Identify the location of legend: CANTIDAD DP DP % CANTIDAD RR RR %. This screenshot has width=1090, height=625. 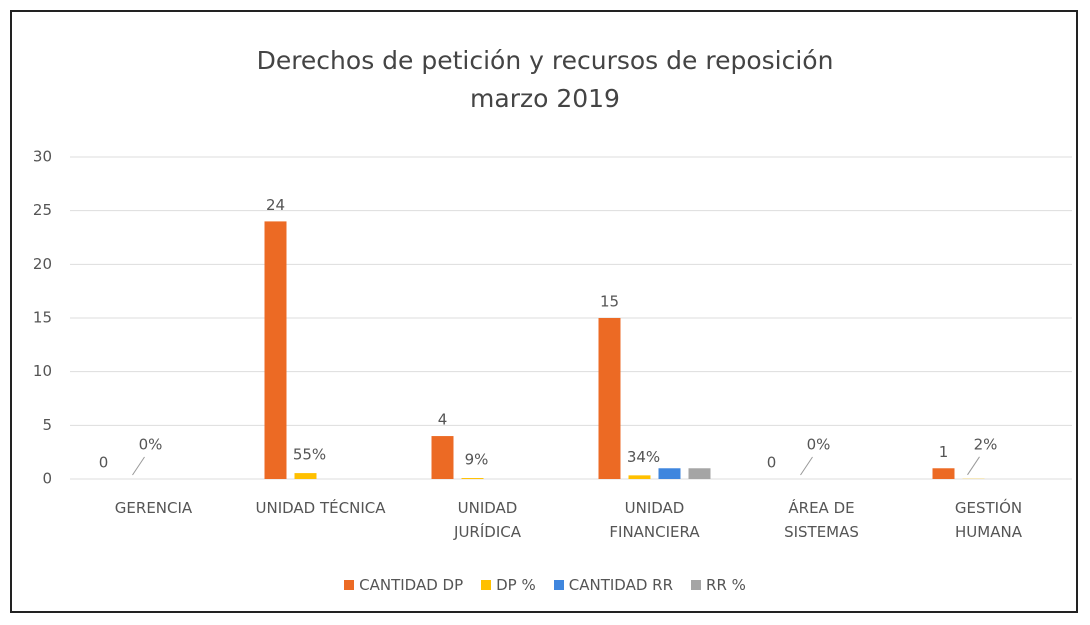
(545, 585).